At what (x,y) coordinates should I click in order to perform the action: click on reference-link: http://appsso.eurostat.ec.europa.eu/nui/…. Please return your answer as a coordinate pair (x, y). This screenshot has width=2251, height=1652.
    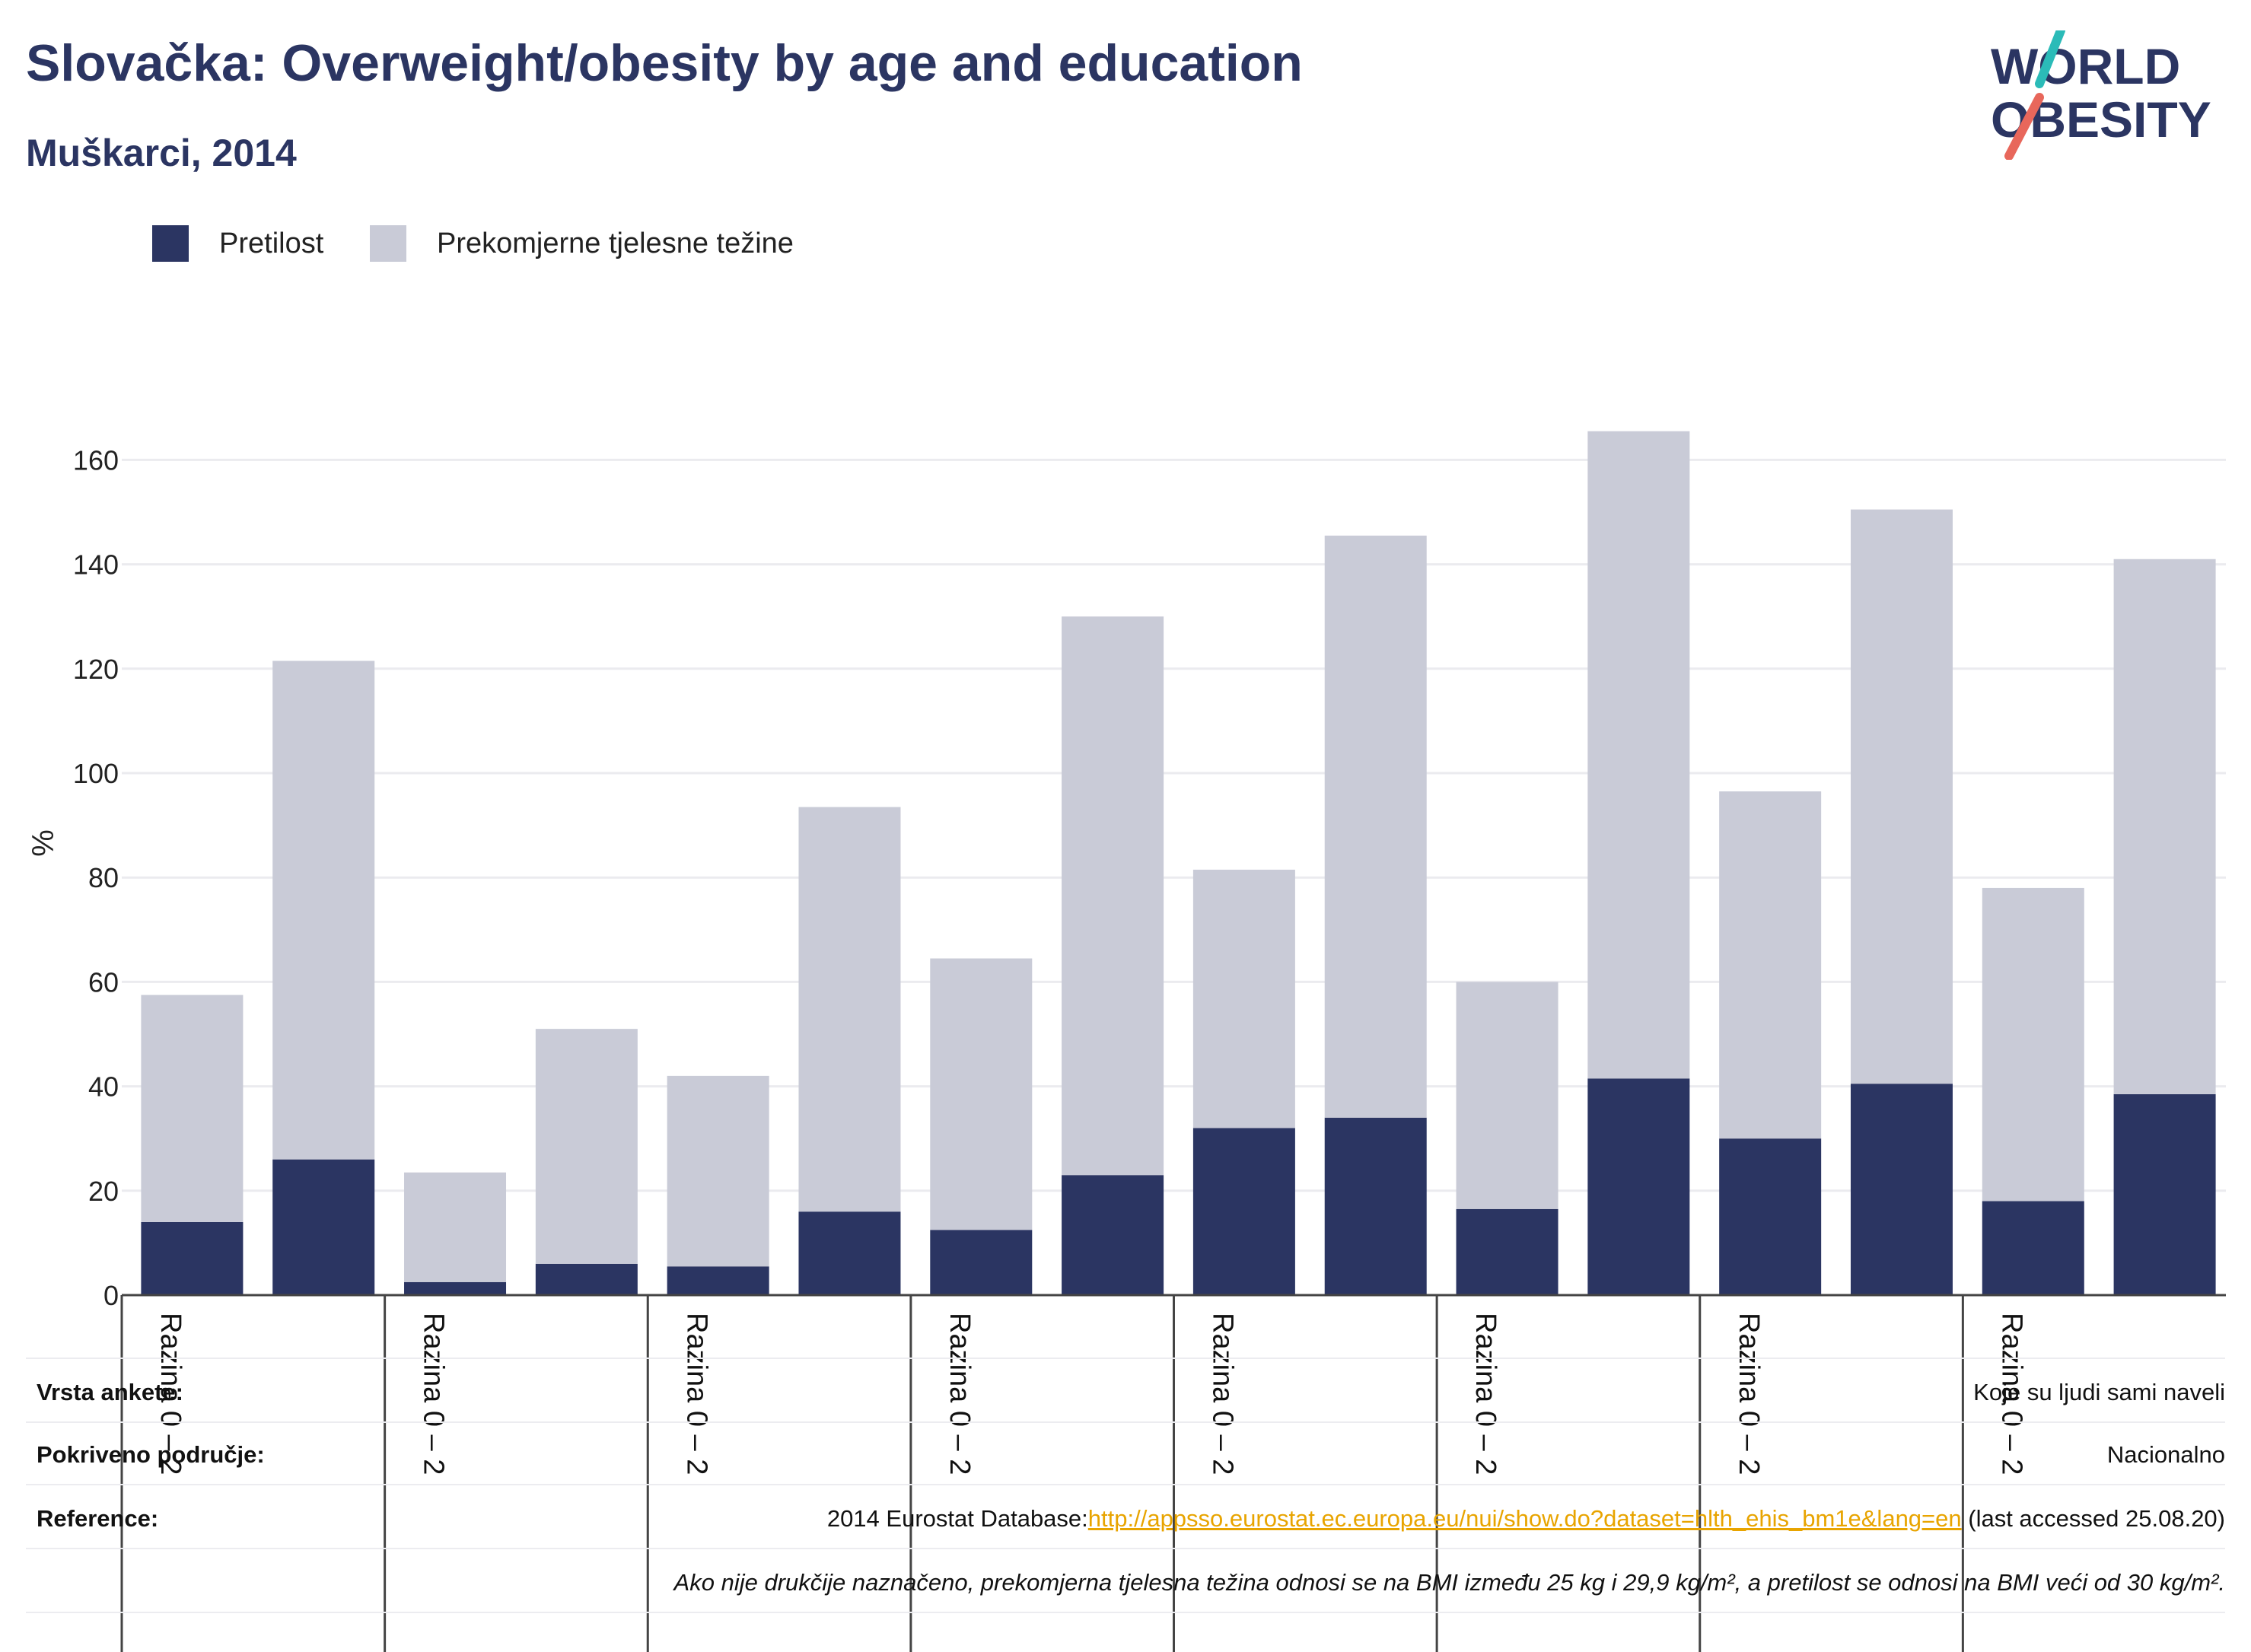
    Looking at the image, I should click on (1524, 1518).